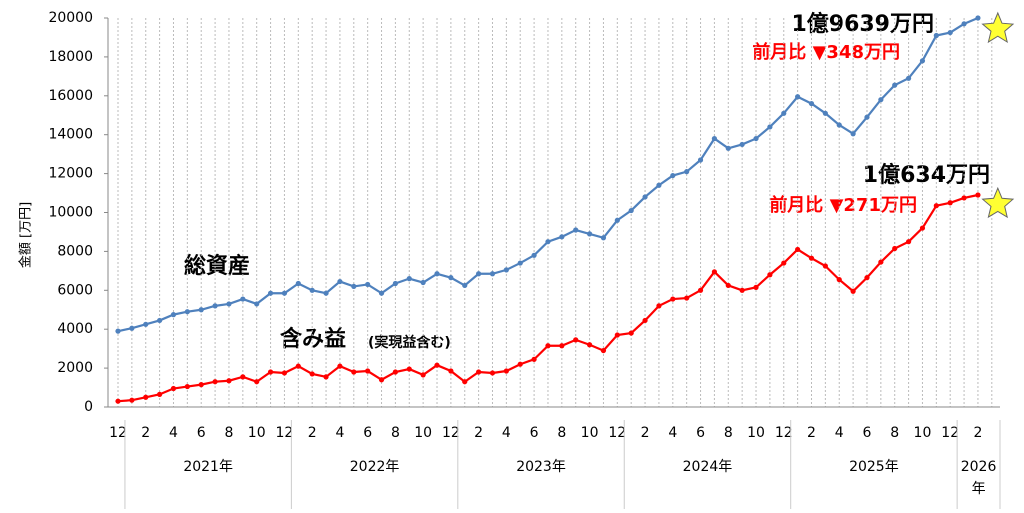  I want to click on y-tick-label: 20000, so click(70, 18).